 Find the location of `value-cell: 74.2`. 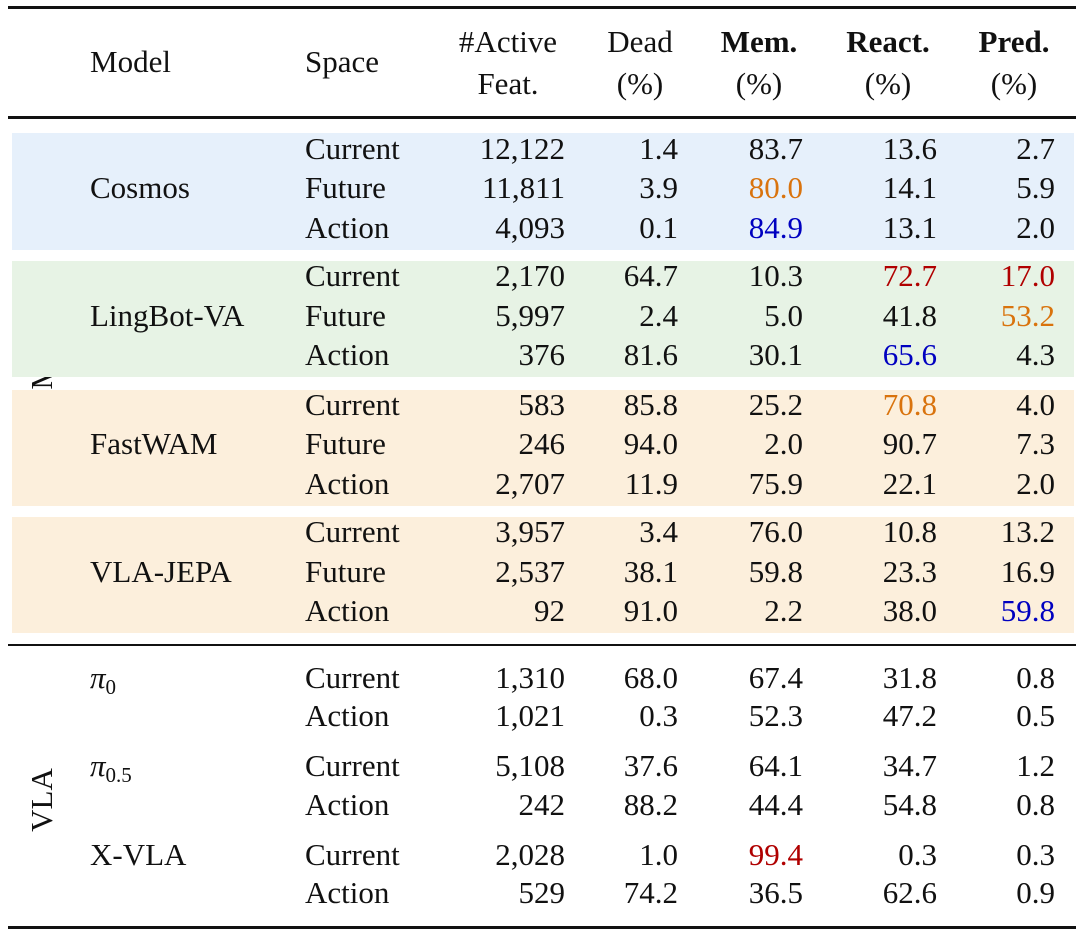

value-cell: 74.2 is located at coordinates (650, 892).